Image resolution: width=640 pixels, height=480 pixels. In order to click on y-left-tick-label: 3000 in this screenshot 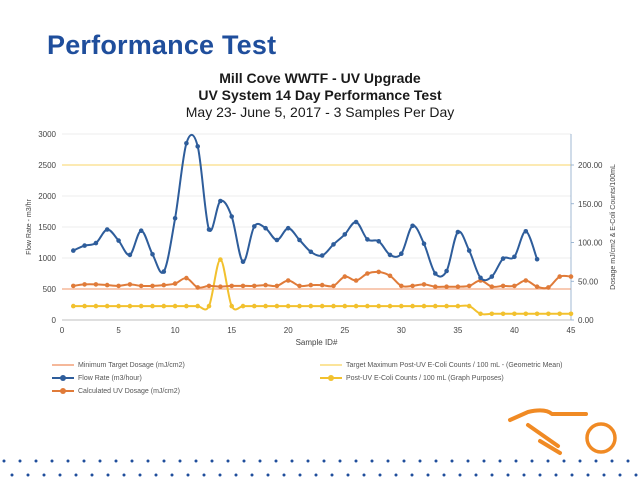, I will do `click(47, 134)`.